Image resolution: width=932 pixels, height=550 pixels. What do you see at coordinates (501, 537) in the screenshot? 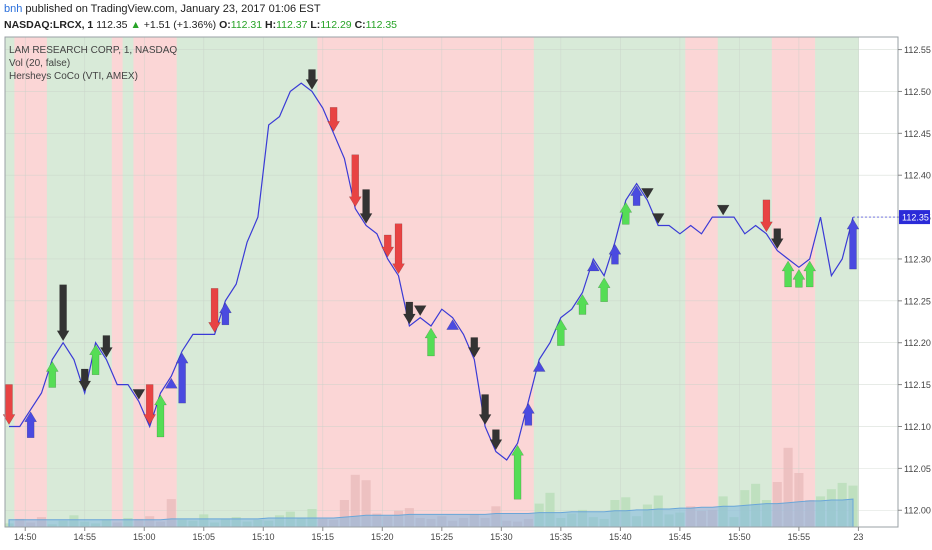
I see `x-tick-label: 15:30` at bounding box center [501, 537].